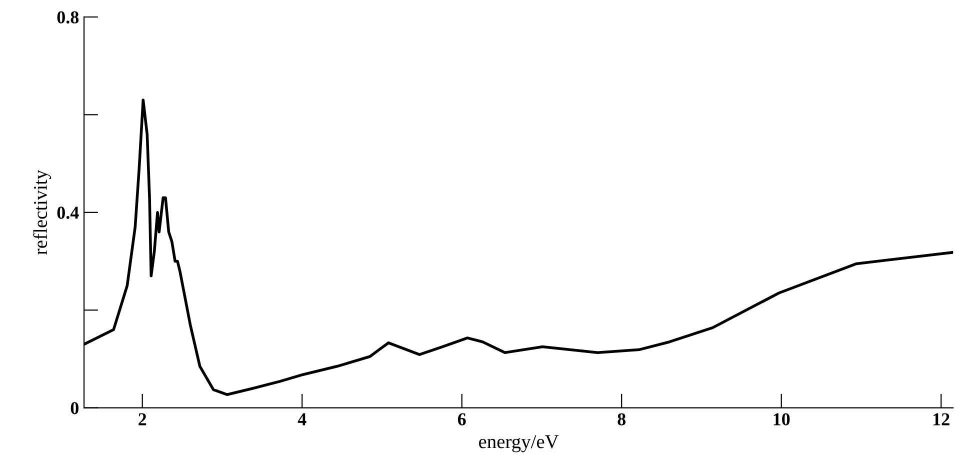 This screenshot has width=955, height=472. What do you see at coordinates (68, 212) in the screenshot?
I see `y-tick-label: 0.4` at bounding box center [68, 212].